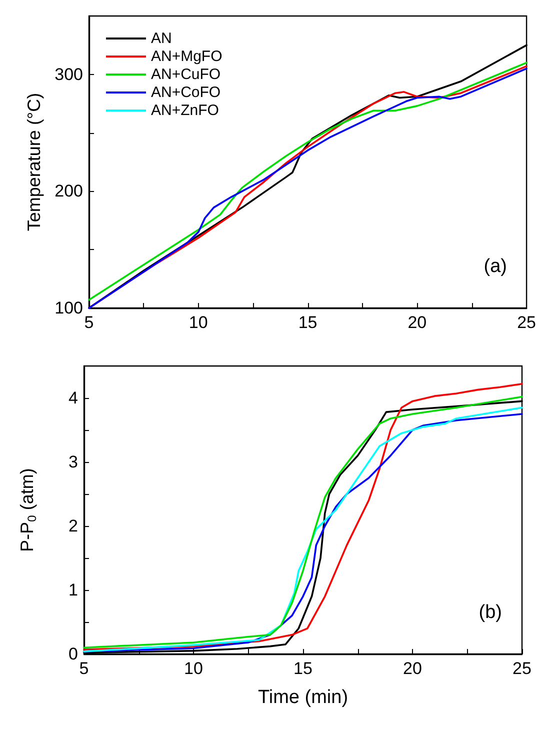  Describe the element at coordinates (496, 266) in the screenshot. I see `annotation: (a)` at that location.